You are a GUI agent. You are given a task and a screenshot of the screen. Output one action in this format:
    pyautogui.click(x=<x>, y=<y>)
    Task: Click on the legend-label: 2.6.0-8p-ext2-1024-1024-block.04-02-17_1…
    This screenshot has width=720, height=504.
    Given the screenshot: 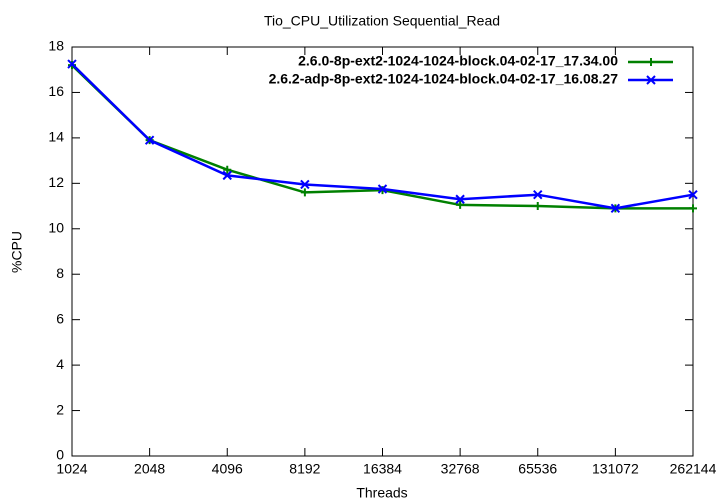 What is the action you would take?
    pyautogui.click(x=458, y=61)
    